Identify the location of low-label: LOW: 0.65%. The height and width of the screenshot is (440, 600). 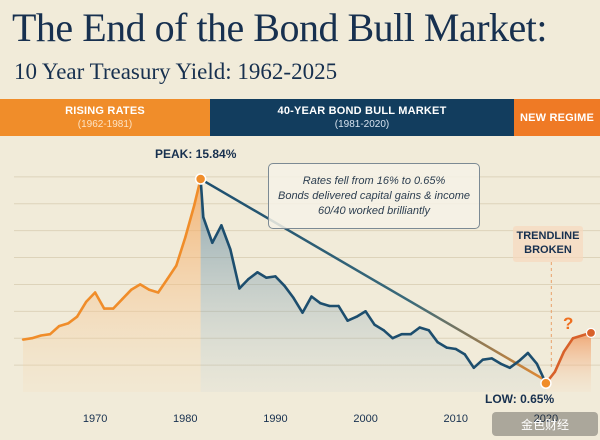
(520, 399).